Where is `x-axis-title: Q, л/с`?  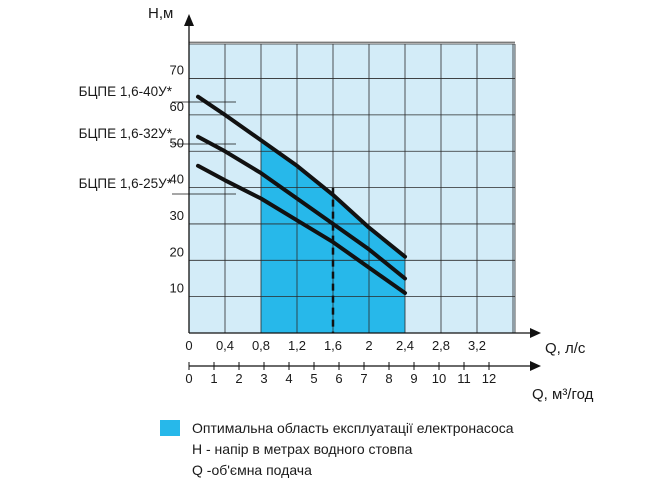 x-axis-title: Q, л/с is located at coordinates (565, 348).